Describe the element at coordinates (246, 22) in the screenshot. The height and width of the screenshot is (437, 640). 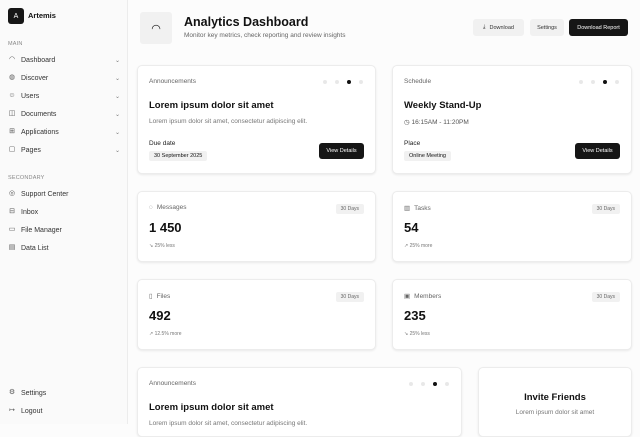
I see `page-title: Analytics Dashboard` at that location.